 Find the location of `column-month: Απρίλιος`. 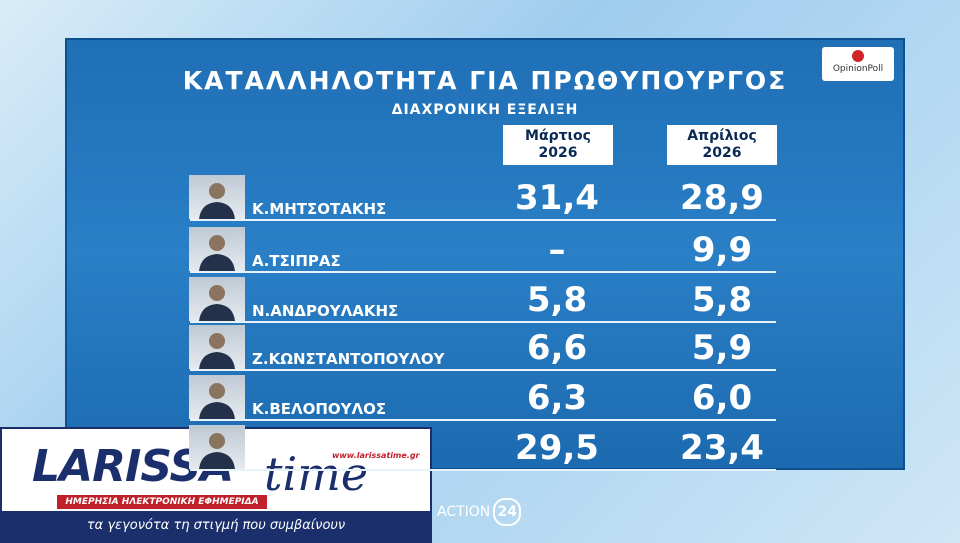

column-month: Απρίλιος is located at coordinates (722, 136).